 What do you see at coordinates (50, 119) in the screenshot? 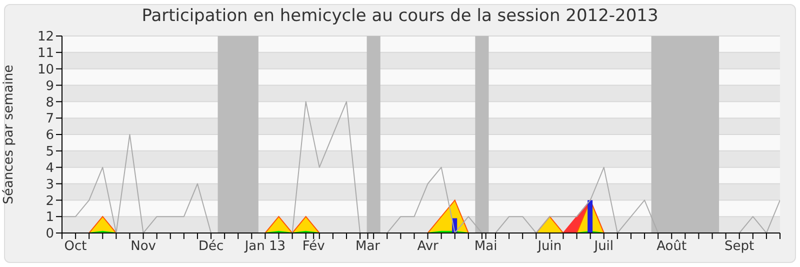
I see `y-tick-label: 7` at bounding box center [50, 119].